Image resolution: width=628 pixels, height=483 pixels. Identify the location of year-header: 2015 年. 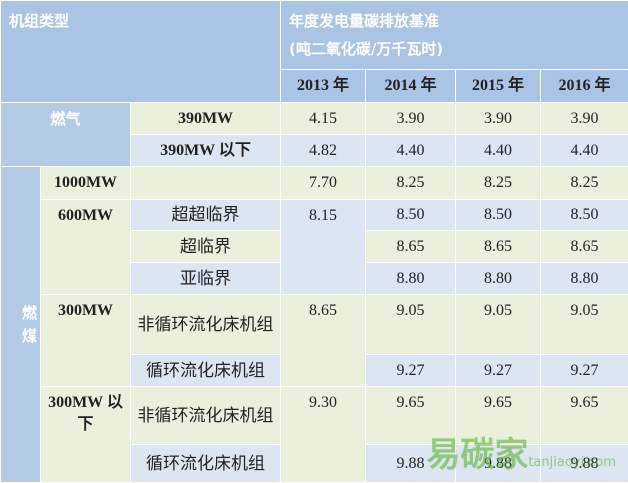
(498, 86).